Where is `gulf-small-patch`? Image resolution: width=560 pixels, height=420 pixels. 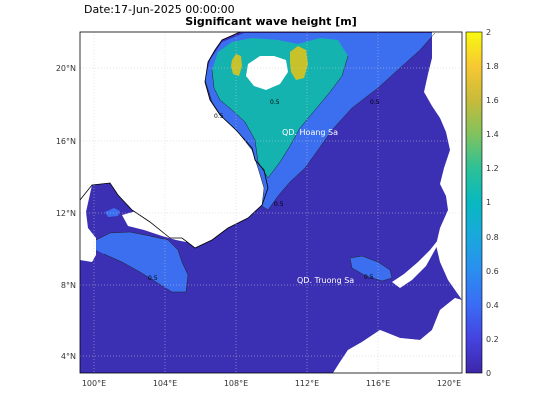
gulf-small-patch is located at coordinates (112, 212).